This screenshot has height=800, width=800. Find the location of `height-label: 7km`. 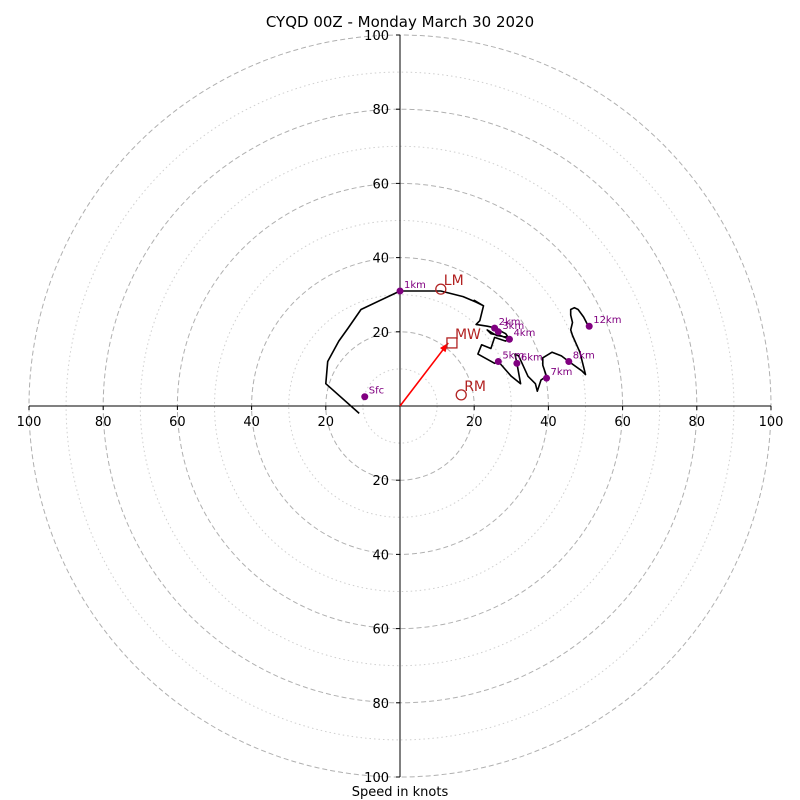

height-label: 7km is located at coordinates (562, 372).